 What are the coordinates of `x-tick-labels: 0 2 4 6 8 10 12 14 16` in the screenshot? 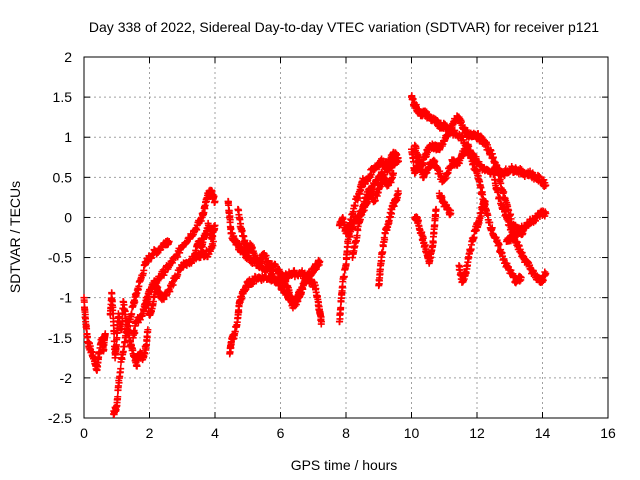 It's located at (348, 433).